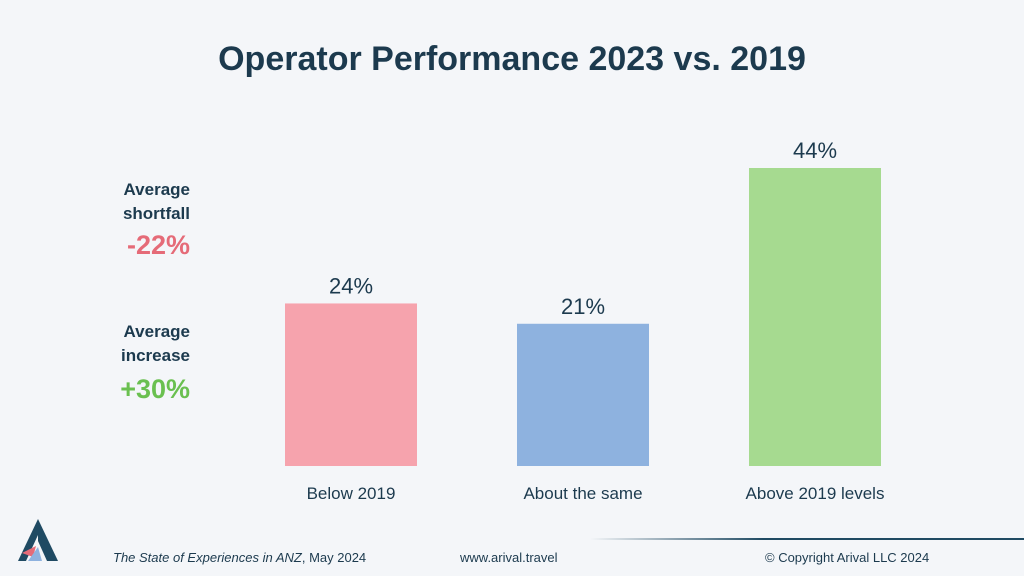 Image resolution: width=1024 pixels, height=576 pixels. What do you see at coordinates (807, 539) in the screenshot?
I see `footer-divider` at bounding box center [807, 539].